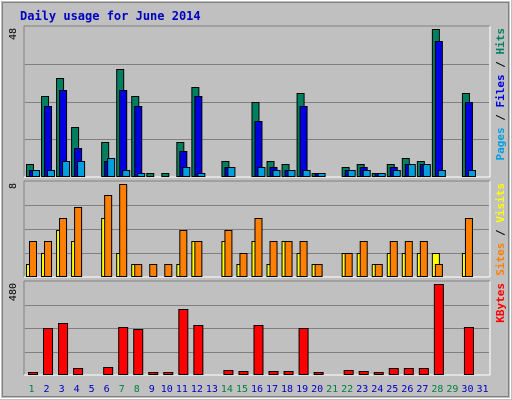  Describe the element at coordinates (197, 389) in the screenshot. I see `x-tick-day-12: 12` at that location.